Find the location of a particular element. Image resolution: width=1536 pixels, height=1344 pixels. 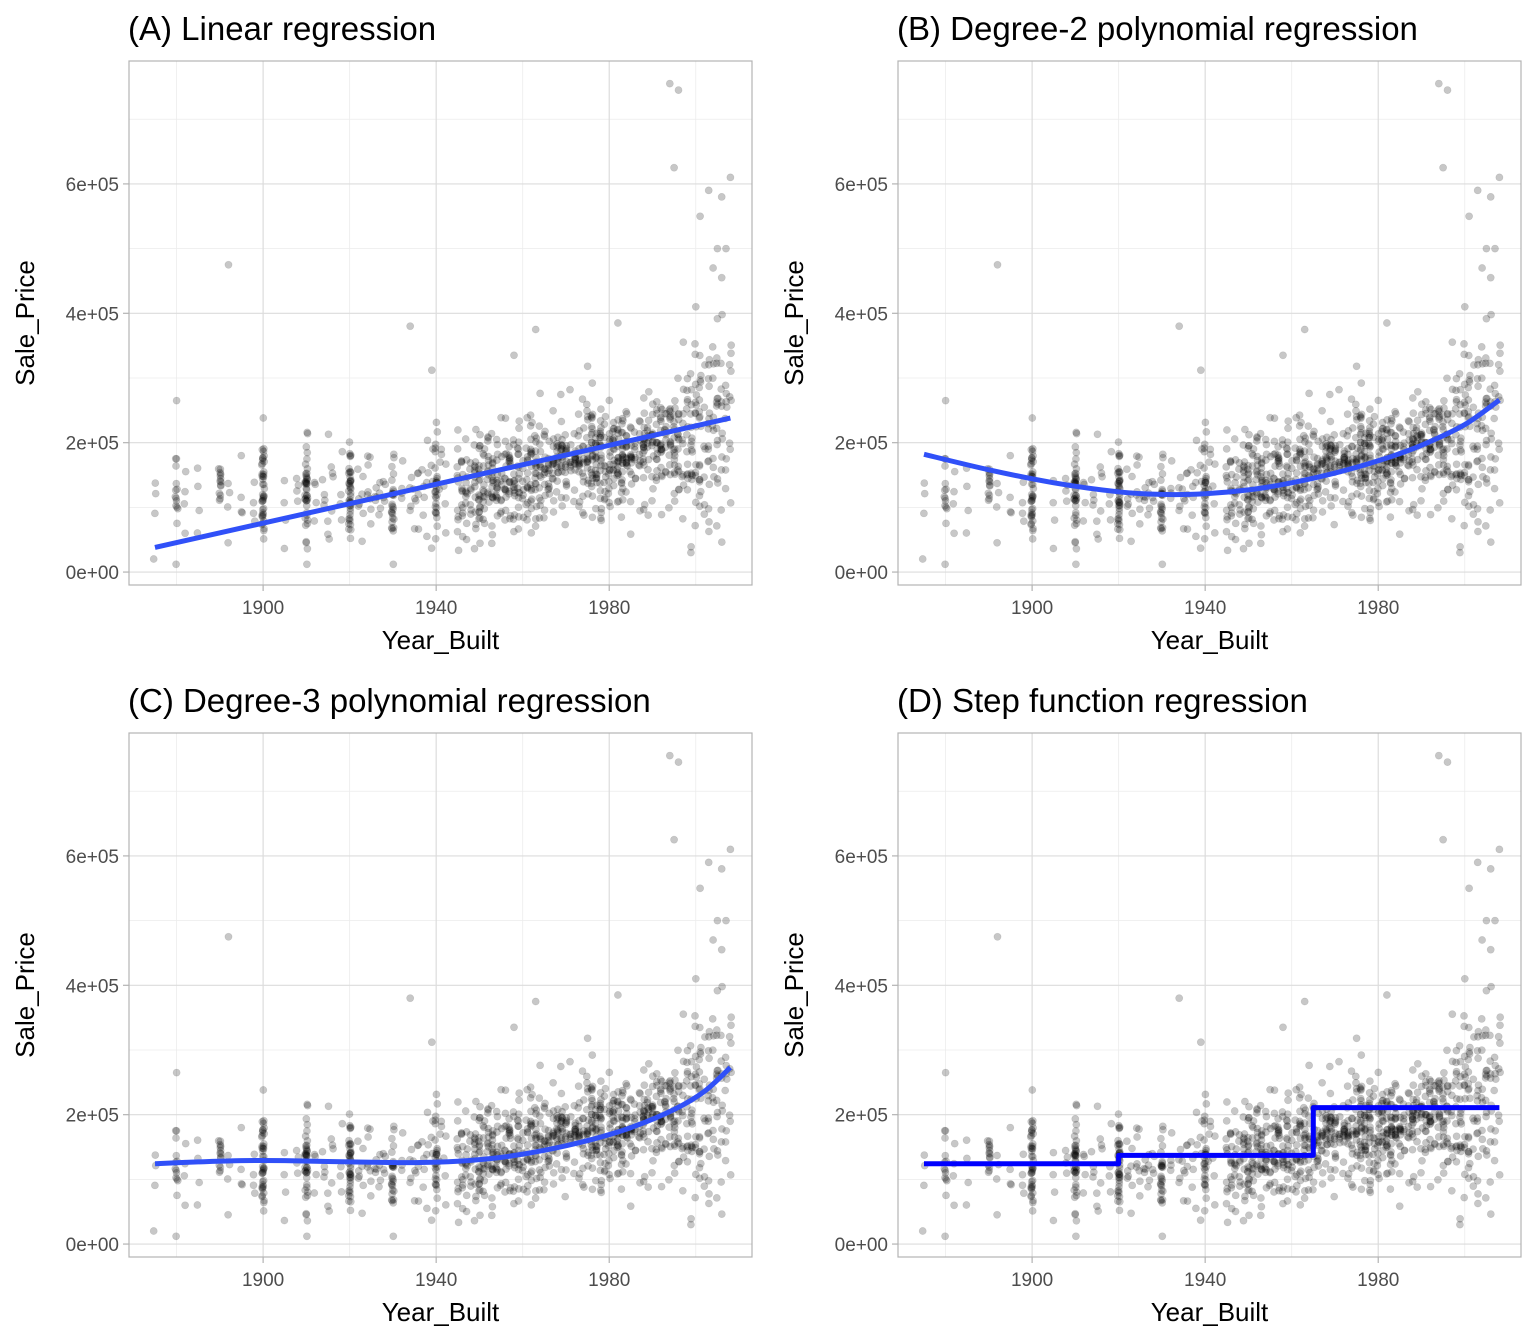

panel-title: (B) Degree-2 polynomial regression is located at coordinates (1157, 28).